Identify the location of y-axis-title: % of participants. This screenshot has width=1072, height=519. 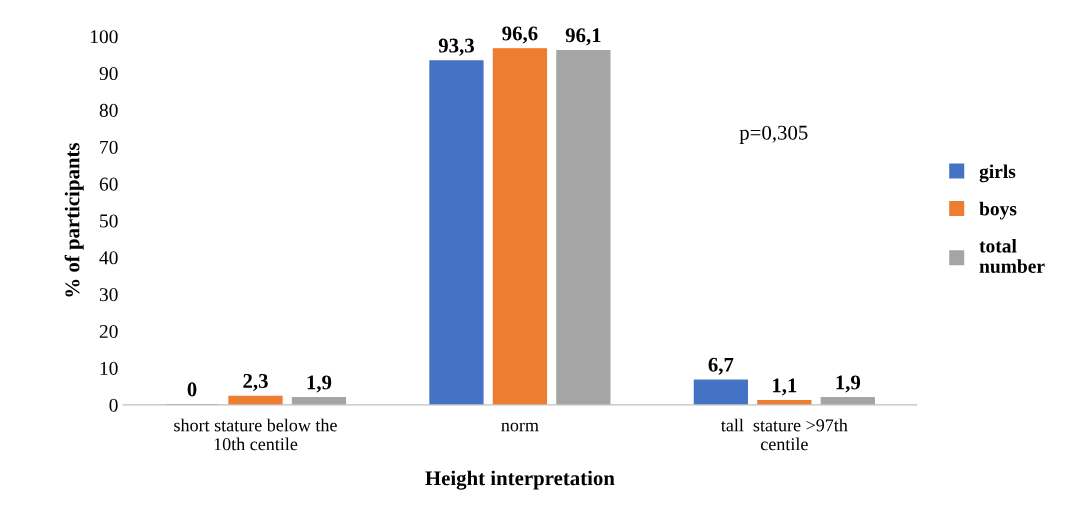
(74, 219).